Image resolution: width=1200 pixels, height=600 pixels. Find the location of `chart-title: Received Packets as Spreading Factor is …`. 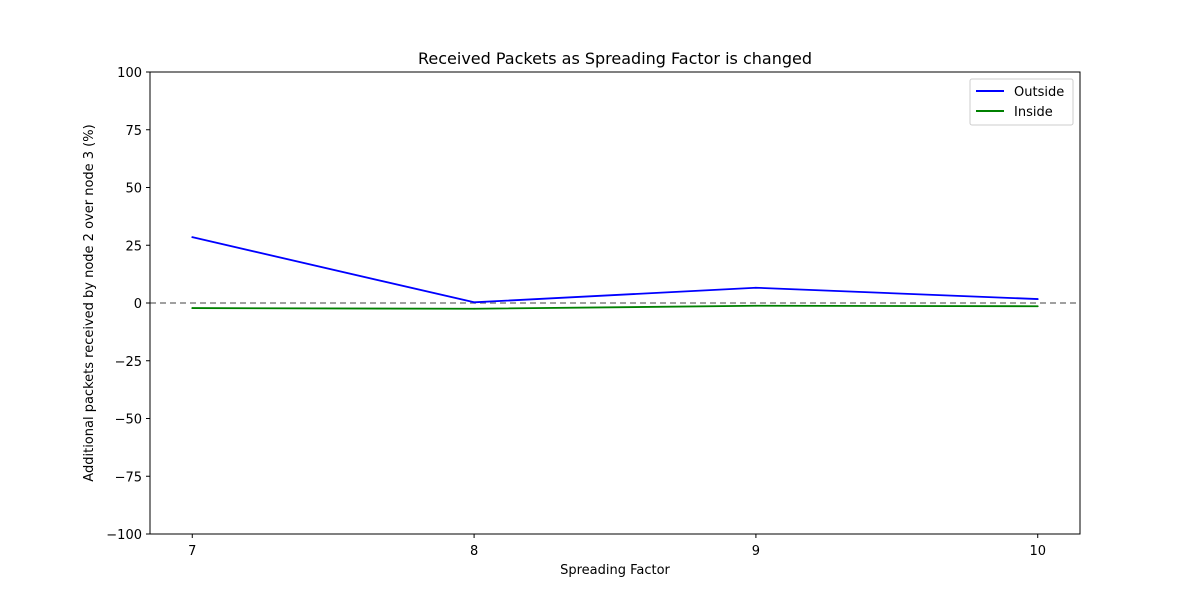

chart-title: Received Packets as Spreading Factor is … is located at coordinates (615, 58).